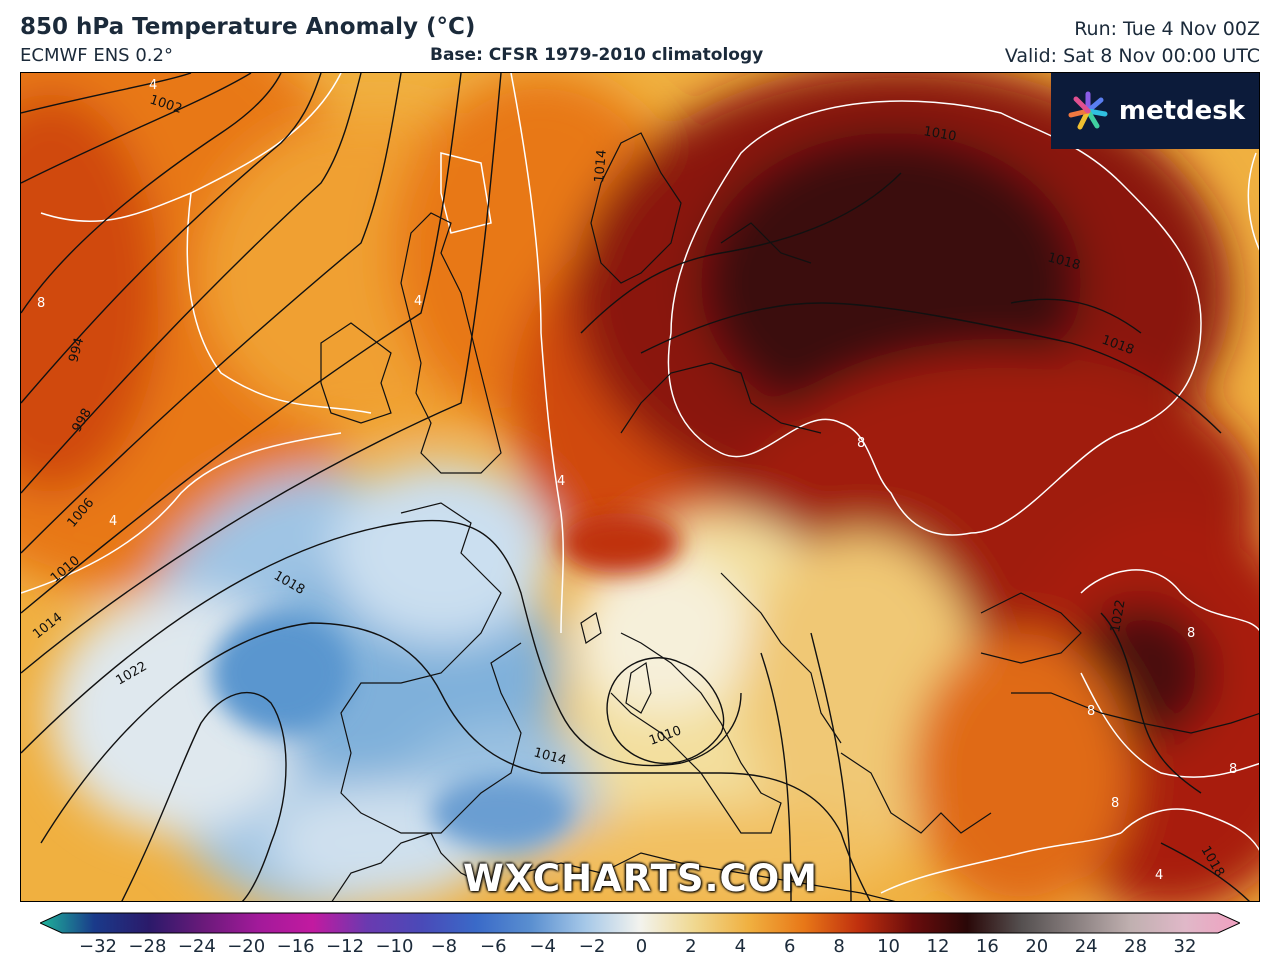 The image size is (1280, 980). I want to click on colorbar-tick-label: 0, so click(641, 946).